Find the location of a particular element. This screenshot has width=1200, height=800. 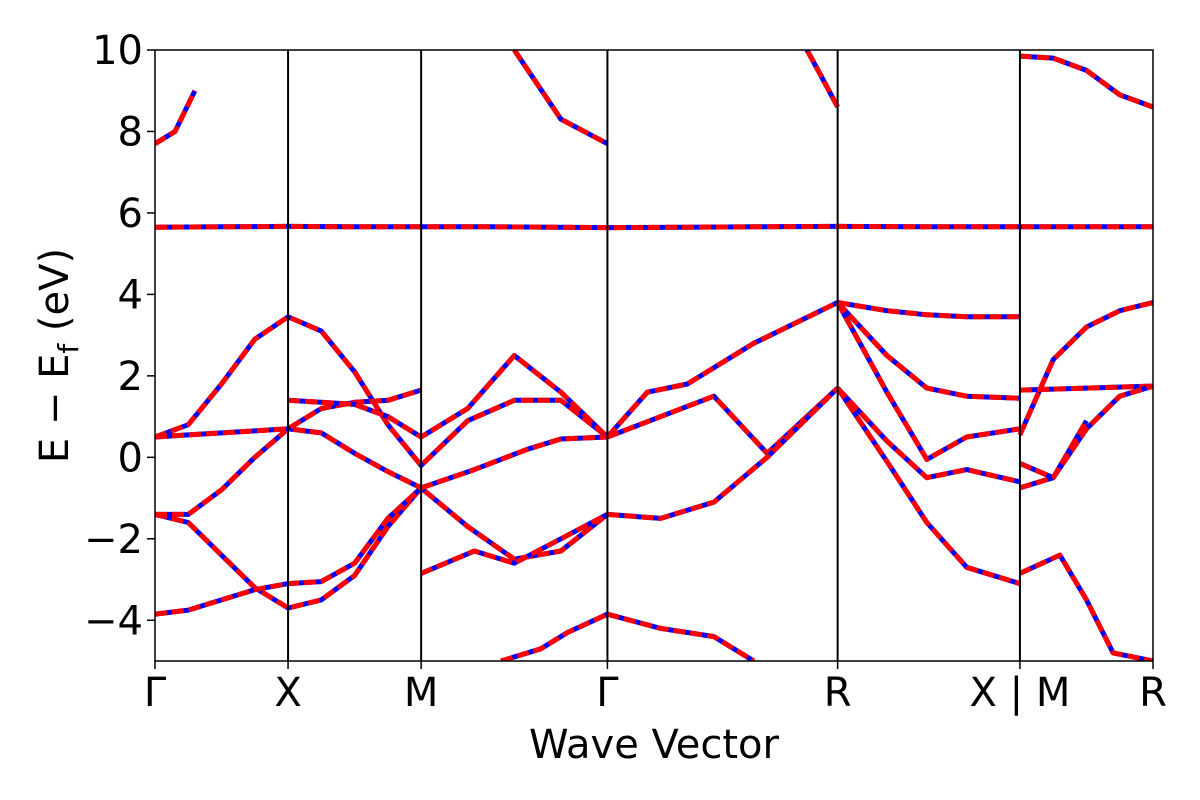

y-tick-label: −2 is located at coordinates (113, 540).